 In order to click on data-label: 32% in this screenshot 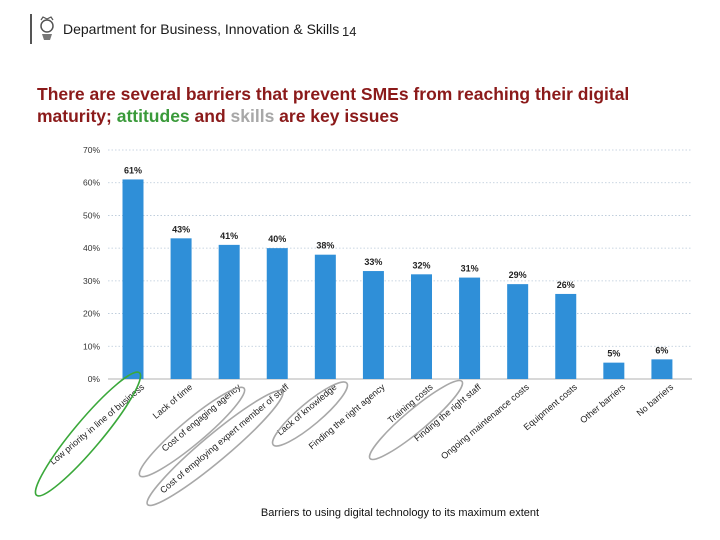, I will do `click(421, 265)`.